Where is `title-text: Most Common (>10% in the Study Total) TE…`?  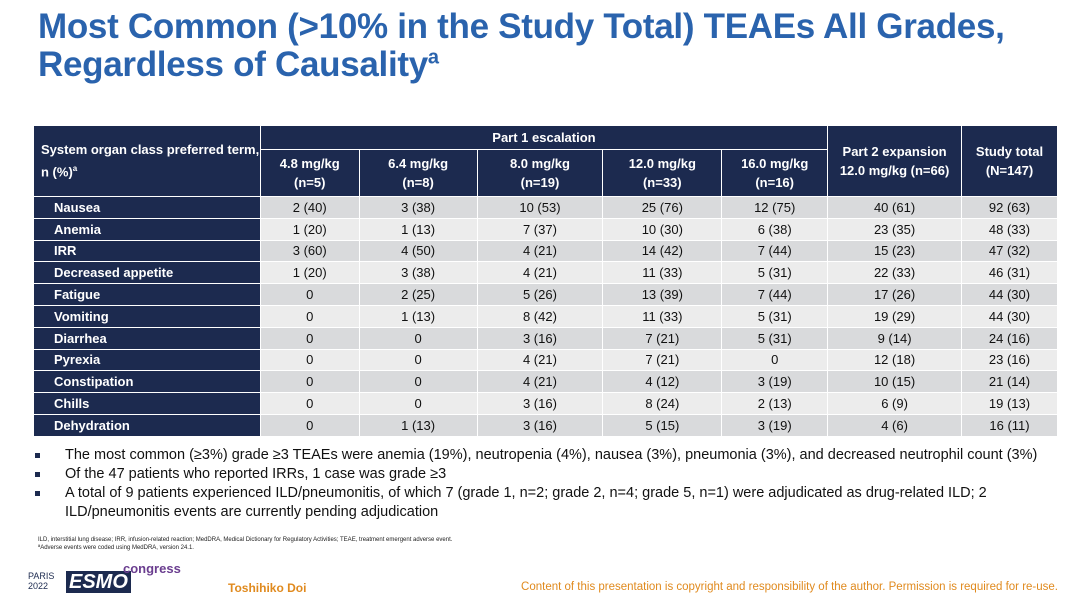
title-text: Most Common (>10% in the Study Total) TE… is located at coordinates (521, 45).